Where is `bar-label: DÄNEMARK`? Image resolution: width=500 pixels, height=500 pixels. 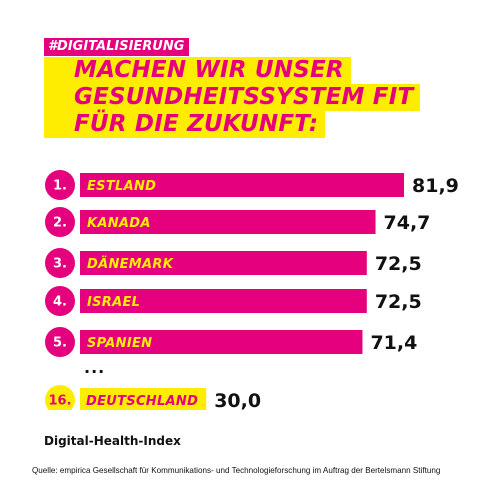
bar-label: DÄNEMARK is located at coordinates (130, 264).